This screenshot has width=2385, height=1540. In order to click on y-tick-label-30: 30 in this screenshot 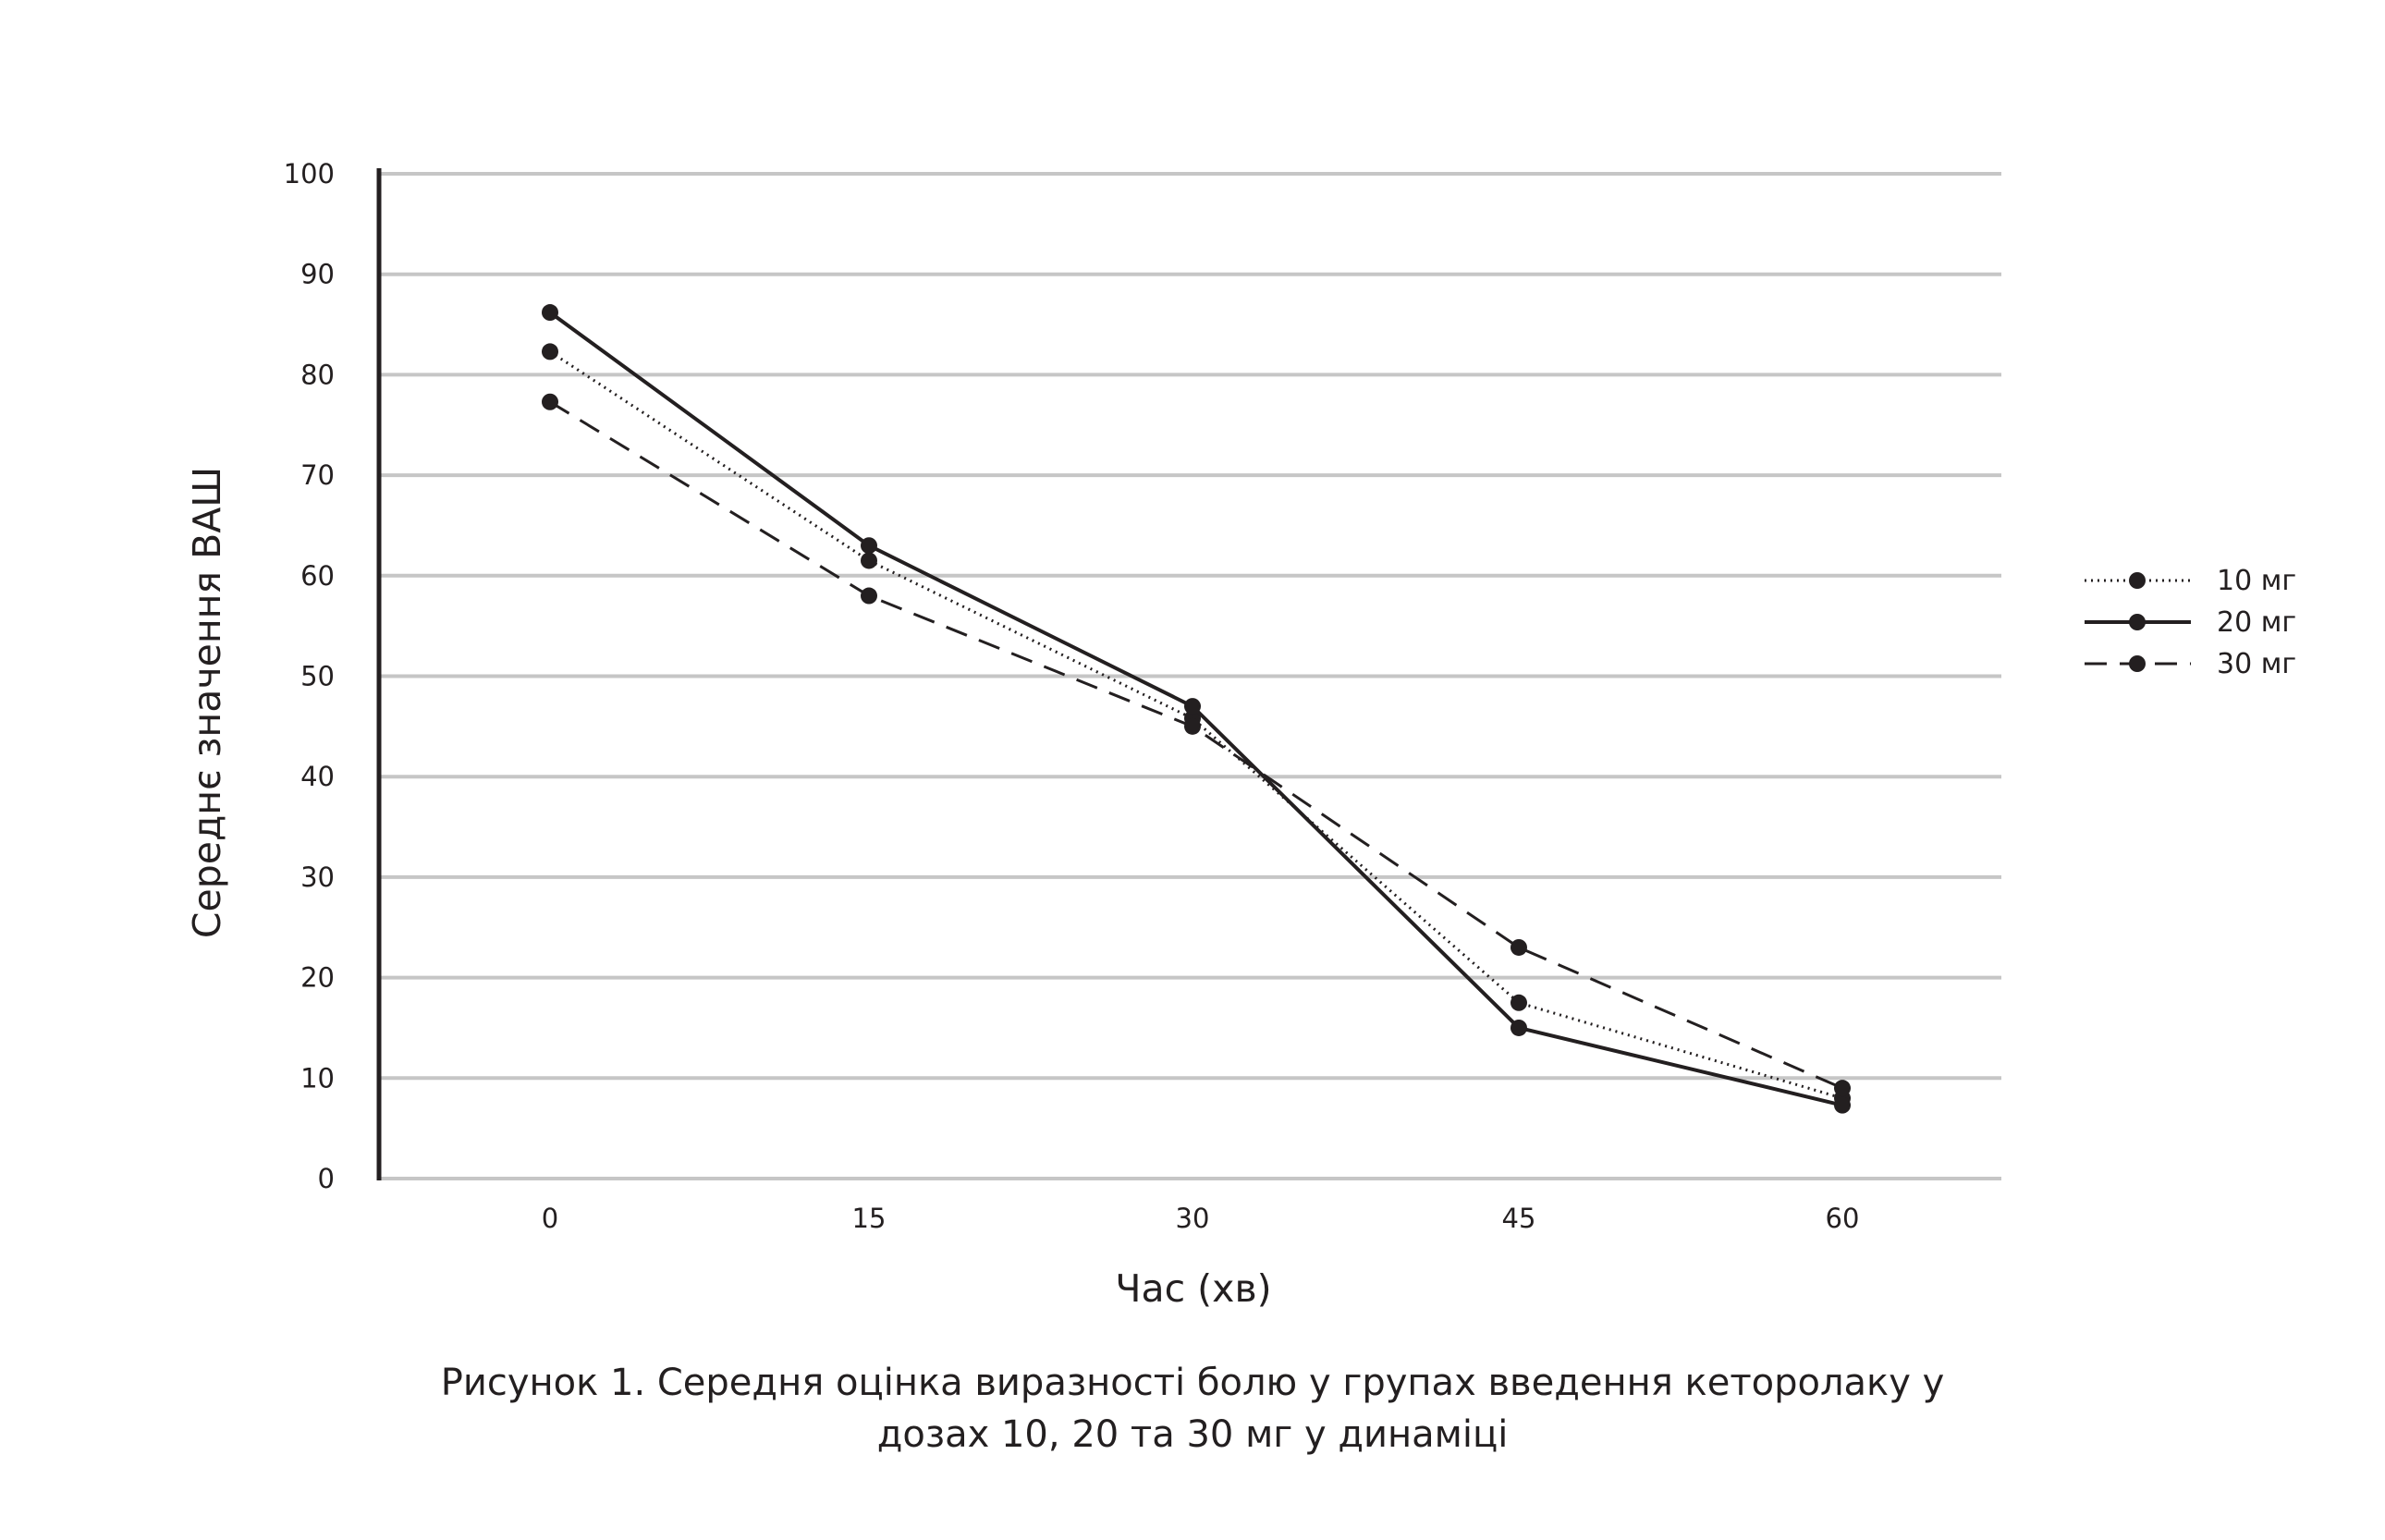, I will do `click(317, 877)`.